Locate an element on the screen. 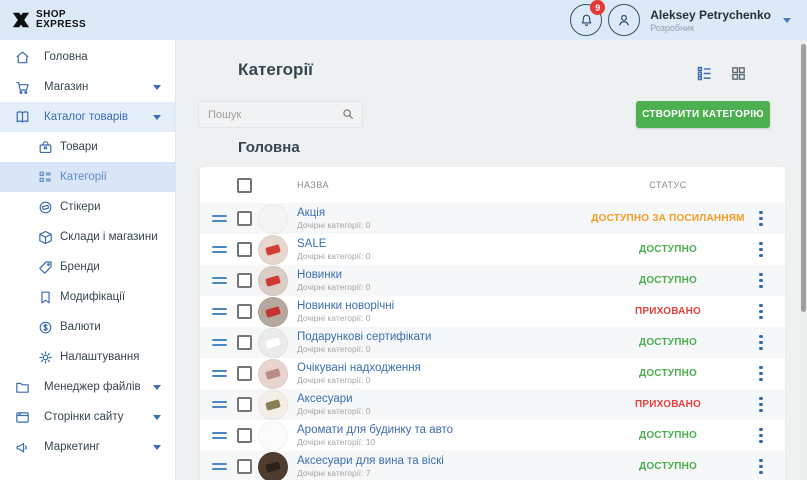 The width and height of the screenshot is (807, 480). select-all-checkbox is located at coordinates (244, 185).